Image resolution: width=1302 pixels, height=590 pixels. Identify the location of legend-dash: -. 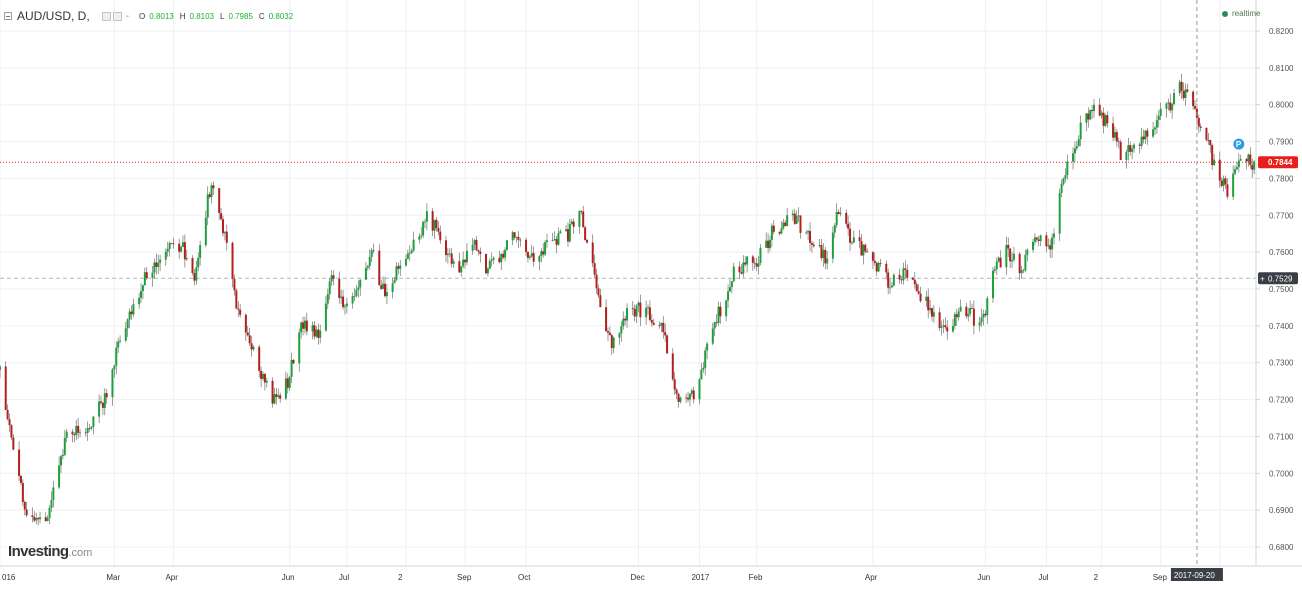
(127, 16).